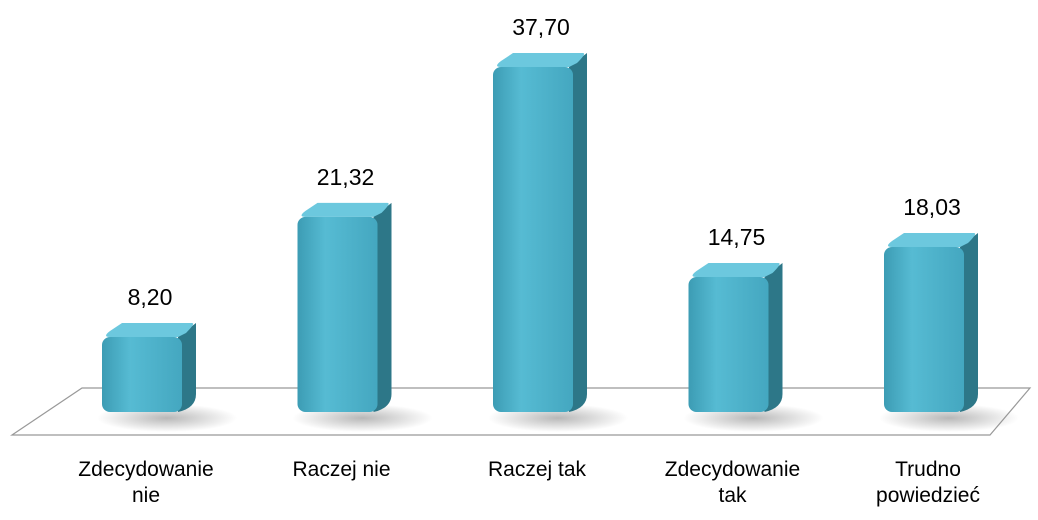  Describe the element at coordinates (732, 482) in the screenshot. I see `x-tick-label: Zdecydowanie tak` at that location.